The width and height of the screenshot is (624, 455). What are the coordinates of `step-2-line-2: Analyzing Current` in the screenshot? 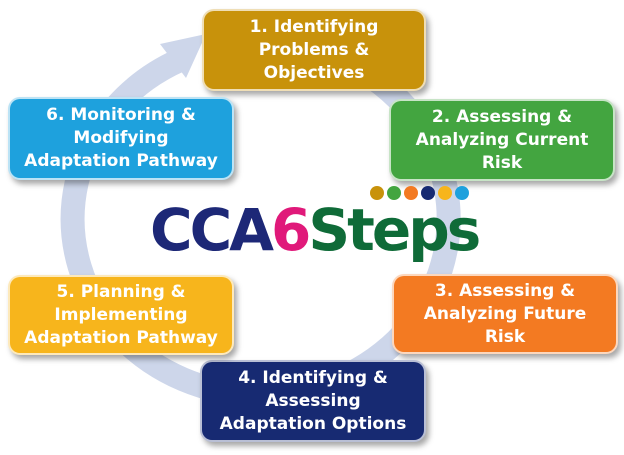 It's located at (502, 139).